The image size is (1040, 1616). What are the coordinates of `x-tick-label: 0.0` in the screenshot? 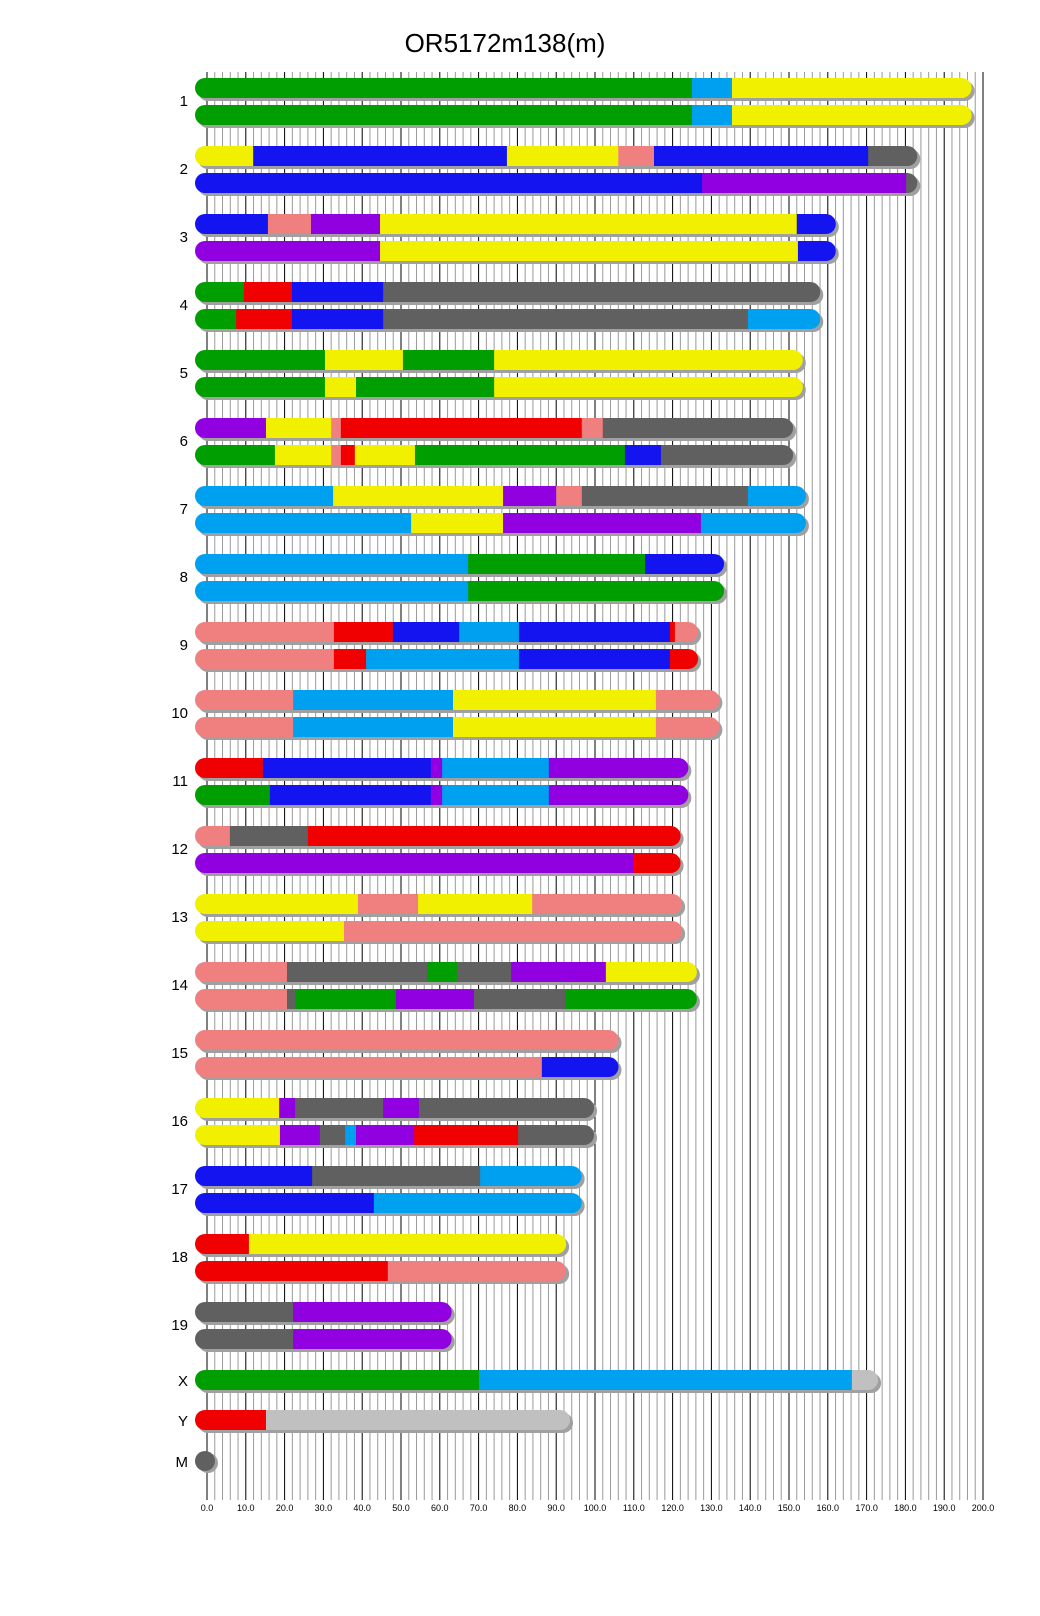 It's located at (207, 1508).